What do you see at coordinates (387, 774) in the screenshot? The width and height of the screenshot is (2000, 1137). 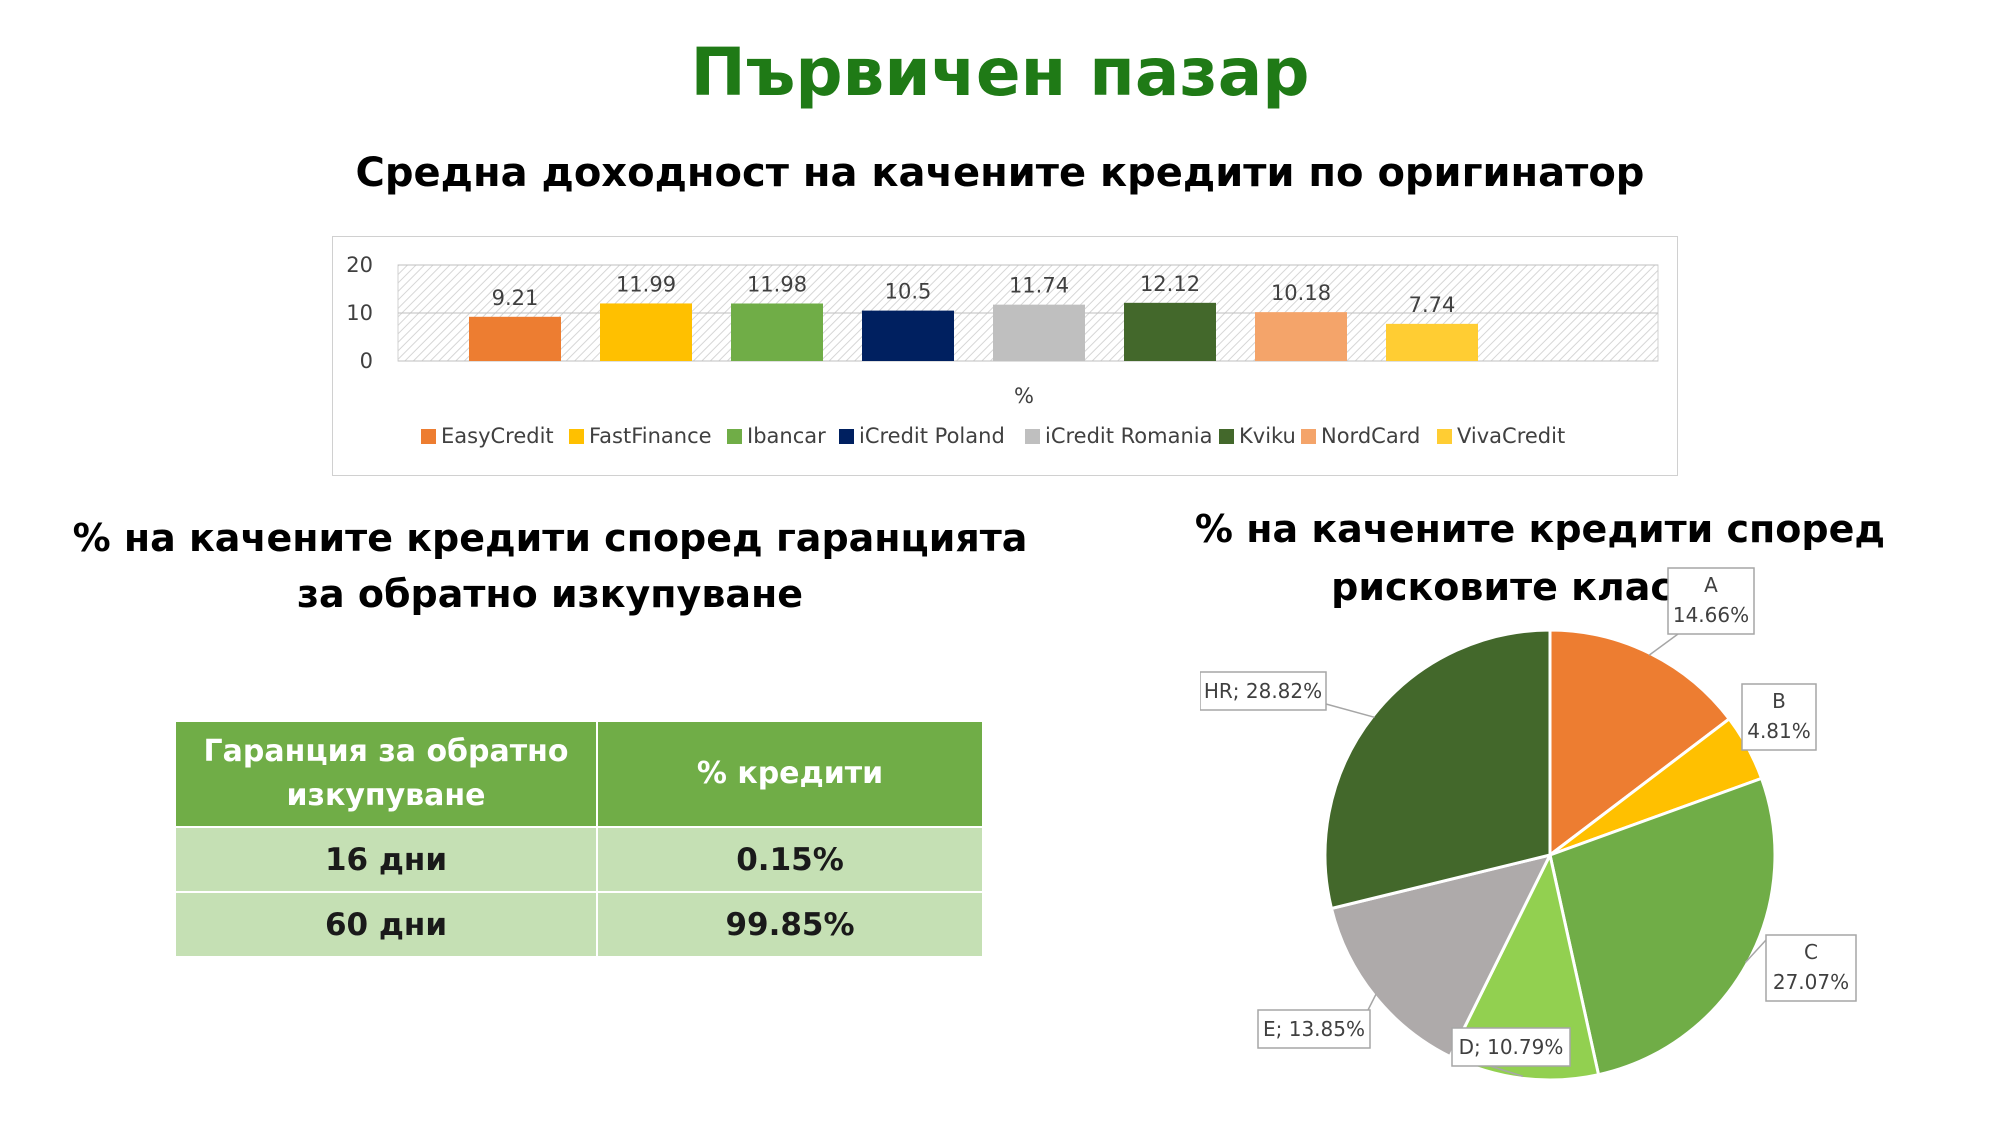 I see `table-header-guarantee: Гаранция за обратно изкупуване` at bounding box center [387, 774].